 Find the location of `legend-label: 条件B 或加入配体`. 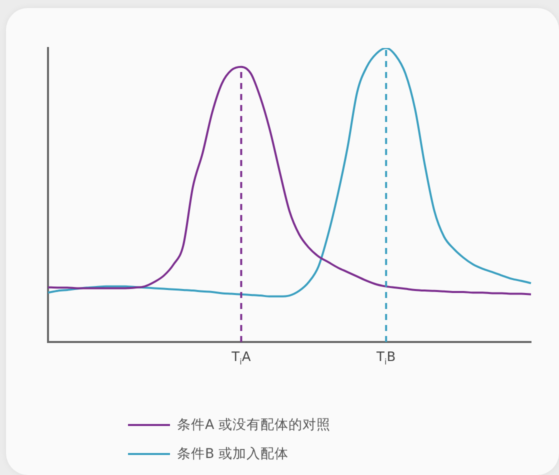

legend-label: 条件B 或加入配体 is located at coordinates (233, 453).